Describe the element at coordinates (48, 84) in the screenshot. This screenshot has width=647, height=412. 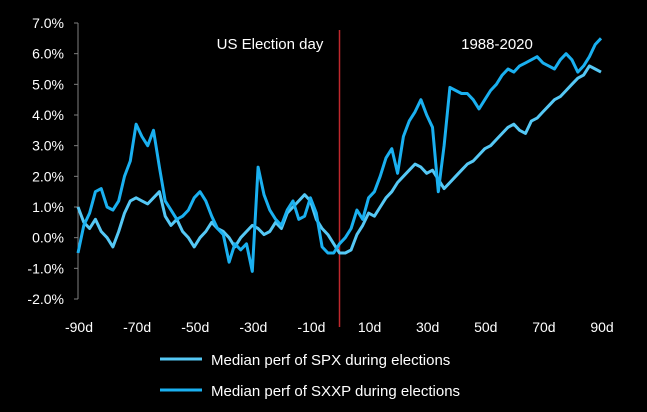
I see `y-tick-label: 5.0%` at that location.